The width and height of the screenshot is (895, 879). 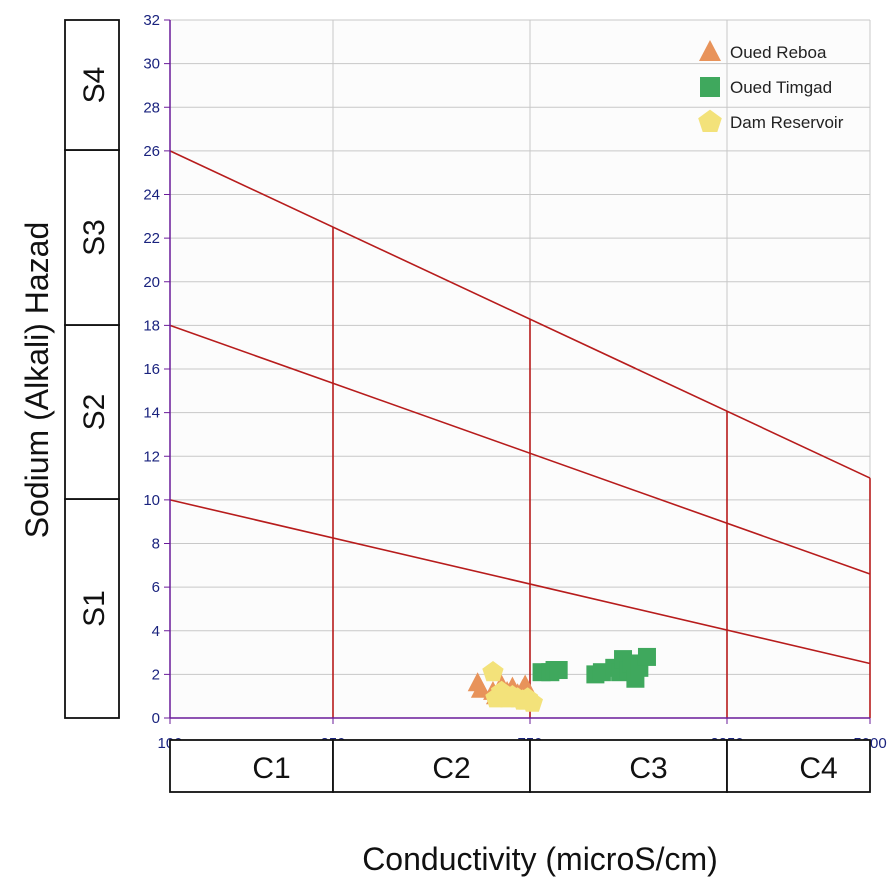 I want to click on y-tick-label: 30, so click(x=151, y=64).